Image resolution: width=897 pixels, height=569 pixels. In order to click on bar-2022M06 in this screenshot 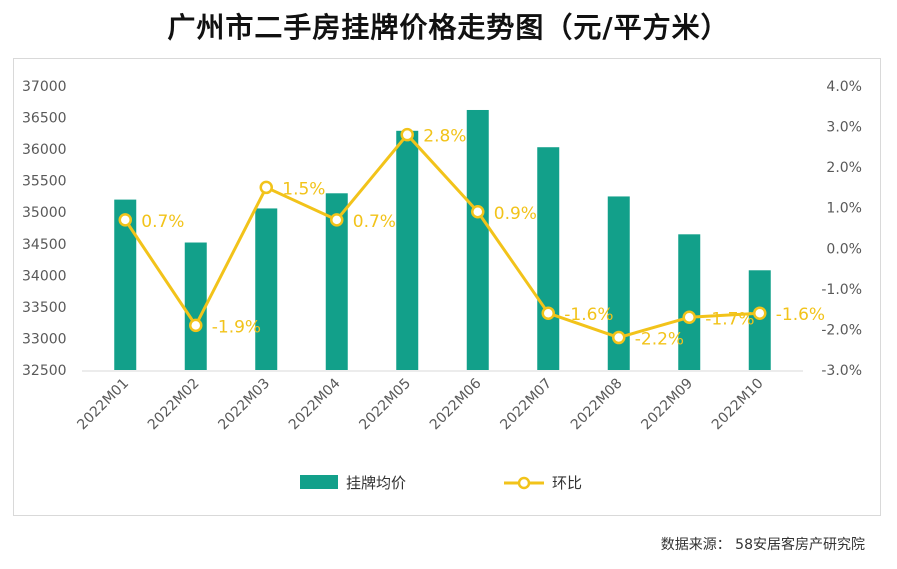, I will do `click(477, 239)`.